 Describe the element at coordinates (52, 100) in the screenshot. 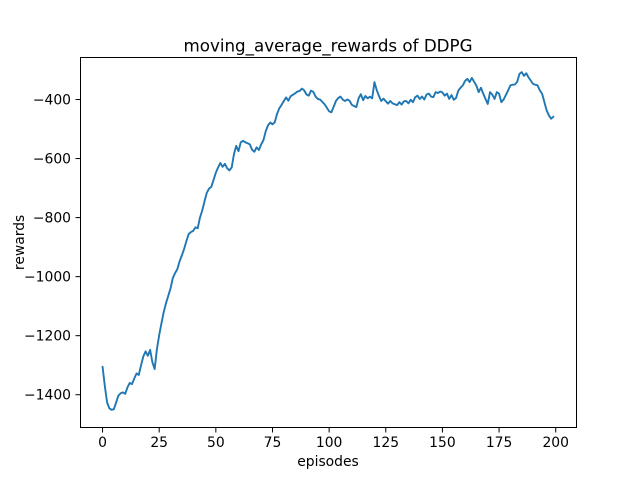

I see `y-tick-label: −400` at that location.